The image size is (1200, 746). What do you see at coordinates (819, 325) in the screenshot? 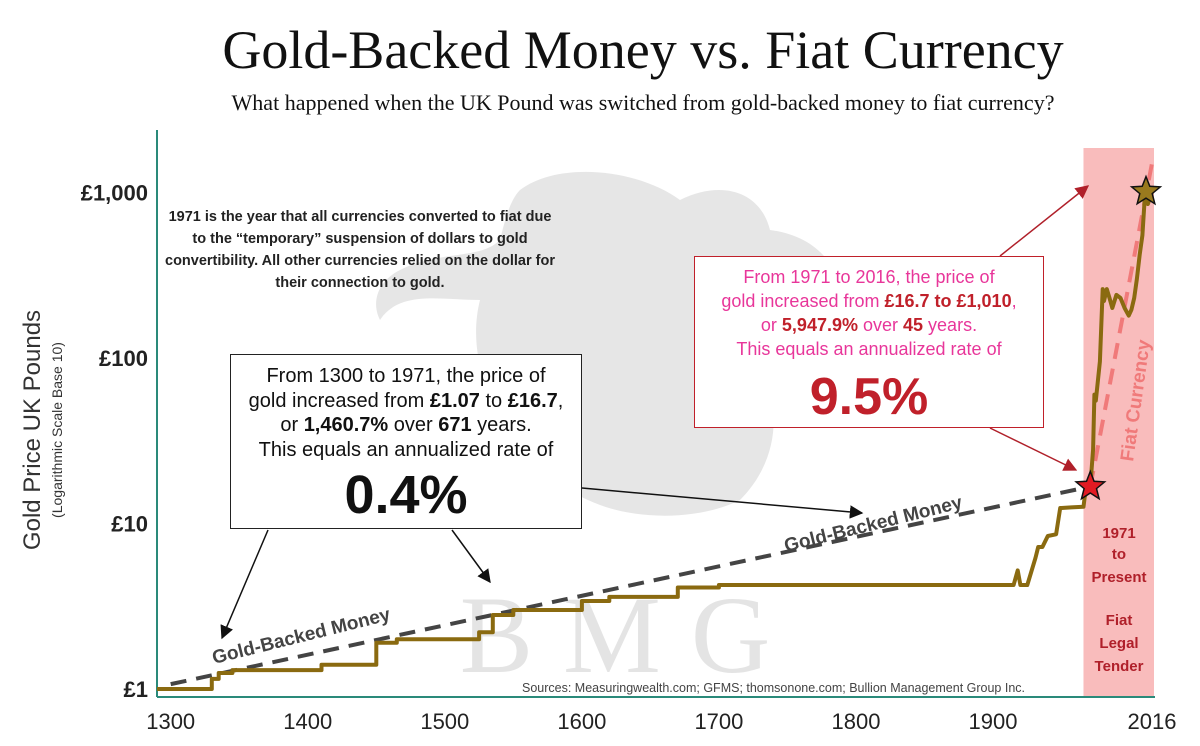
I see `fiat-box-value: 5,947.9%` at bounding box center [819, 325].